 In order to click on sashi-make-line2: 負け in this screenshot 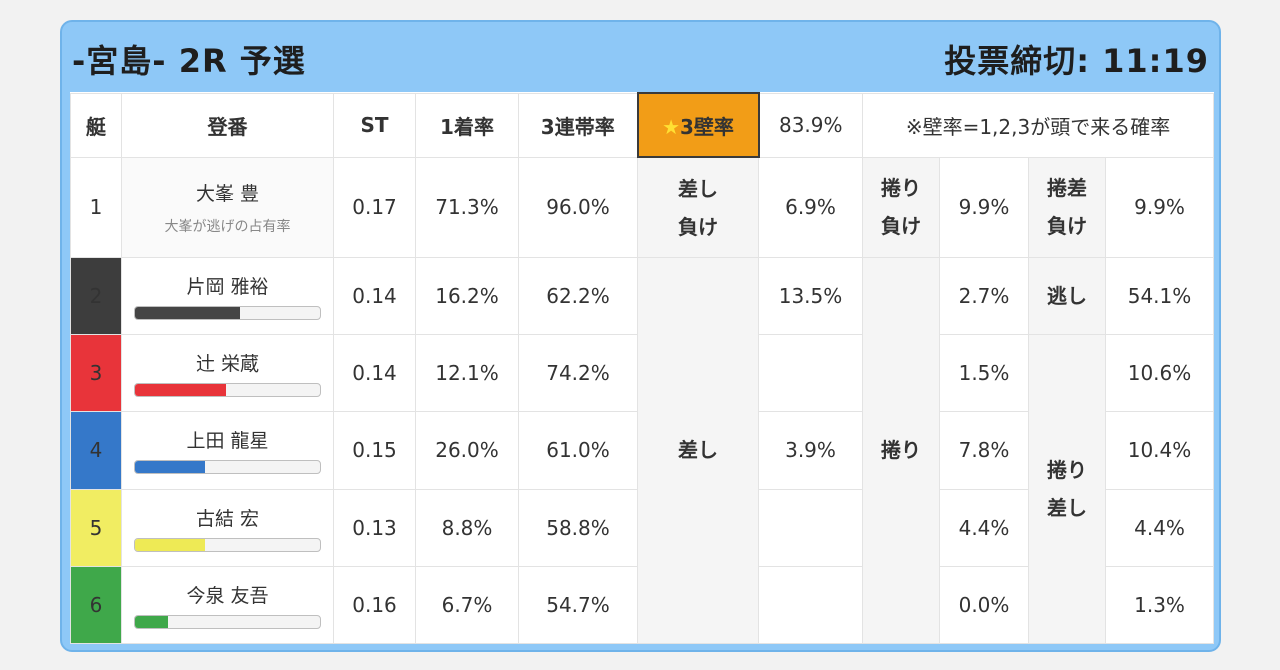, I will do `click(698, 226)`.